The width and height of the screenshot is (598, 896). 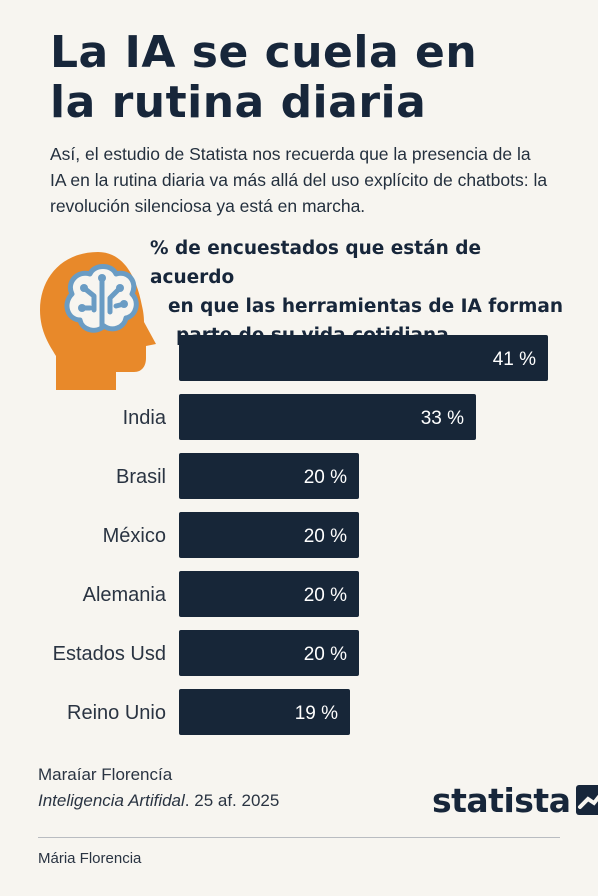 I want to click on category-label-6: Reino Unio, so click(x=116, y=713).